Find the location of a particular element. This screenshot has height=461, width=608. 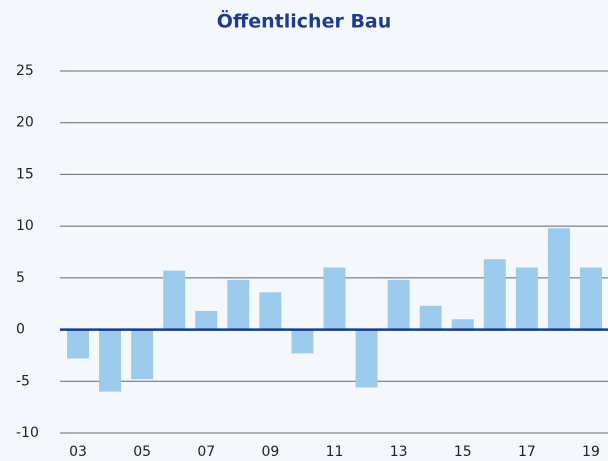

y-tick-label: 5 is located at coordinates (20, 278).